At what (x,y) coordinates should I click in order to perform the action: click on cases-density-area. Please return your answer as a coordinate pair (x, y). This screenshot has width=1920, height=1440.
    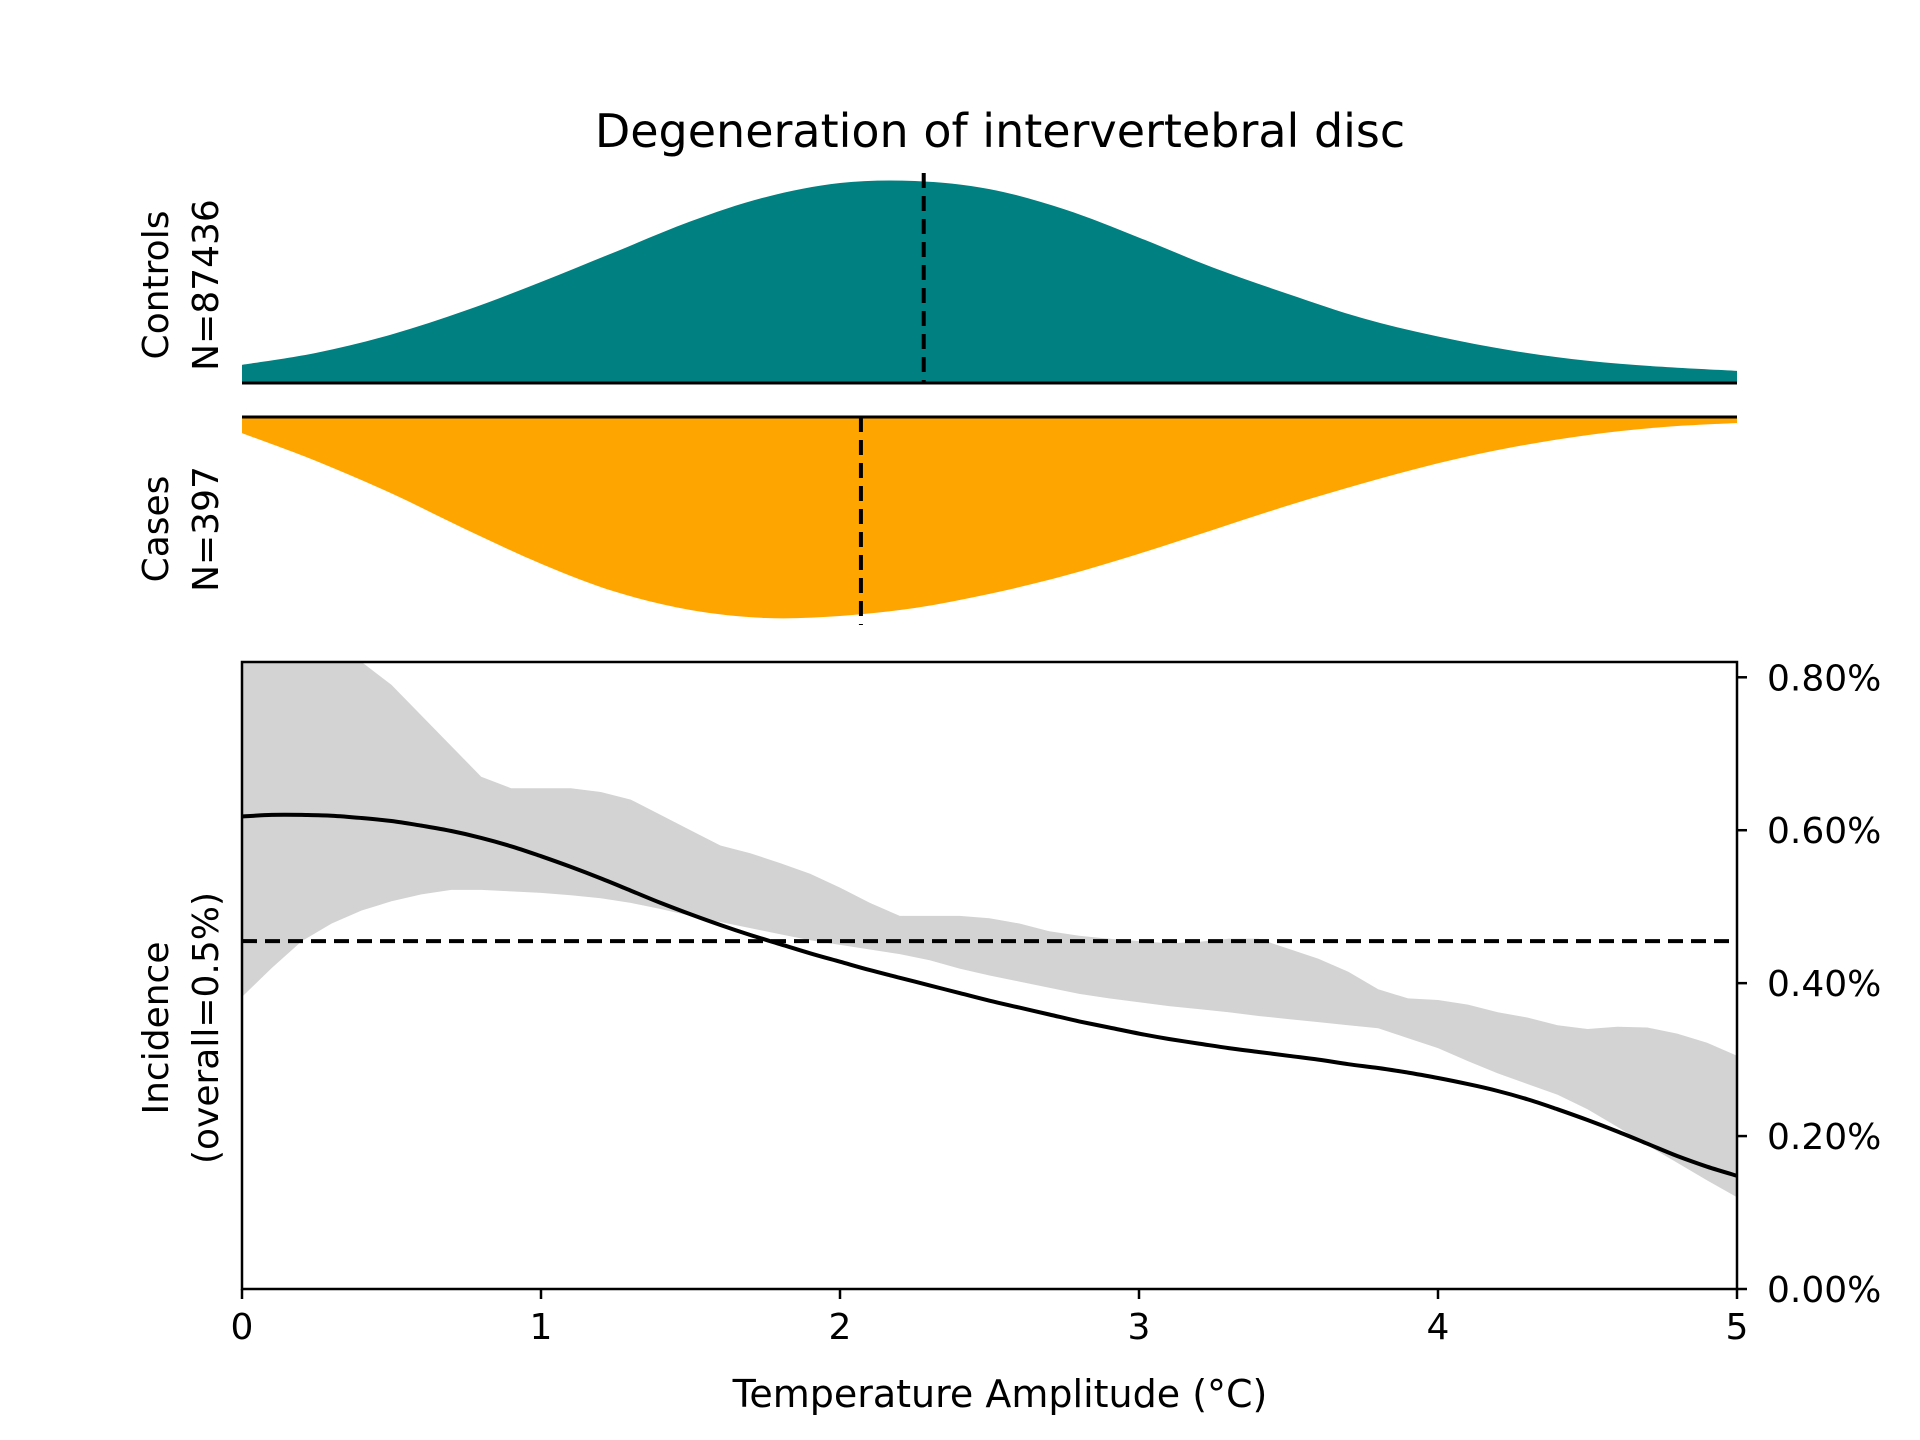
    Looking at the image, I should click on (989, 518).